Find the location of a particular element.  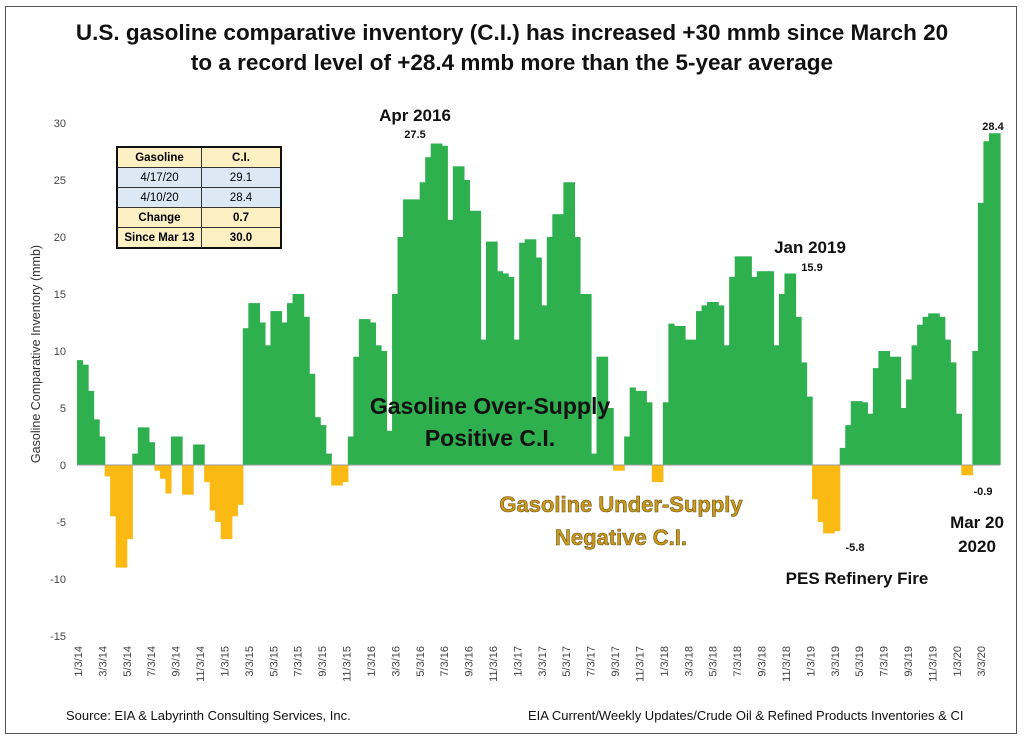

mar-2020-value: -0.9 is located at coordinates (983, 492).